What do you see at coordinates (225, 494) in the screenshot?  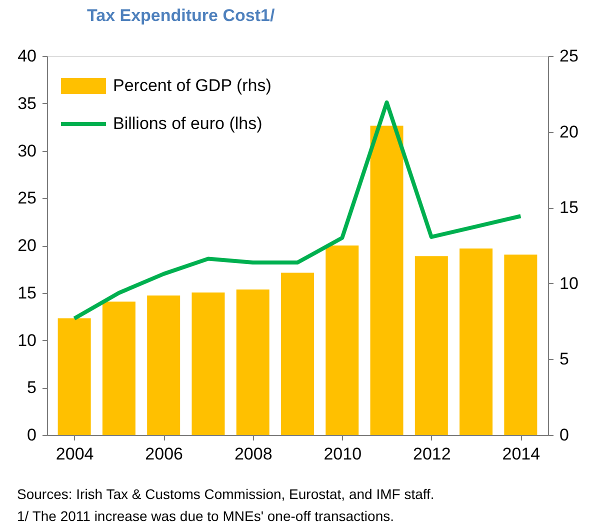 I see `source-note: Sources: Irish Tax & Customs Commission, Eurostat, and IMF staff.` at bounding box center [225, 494].